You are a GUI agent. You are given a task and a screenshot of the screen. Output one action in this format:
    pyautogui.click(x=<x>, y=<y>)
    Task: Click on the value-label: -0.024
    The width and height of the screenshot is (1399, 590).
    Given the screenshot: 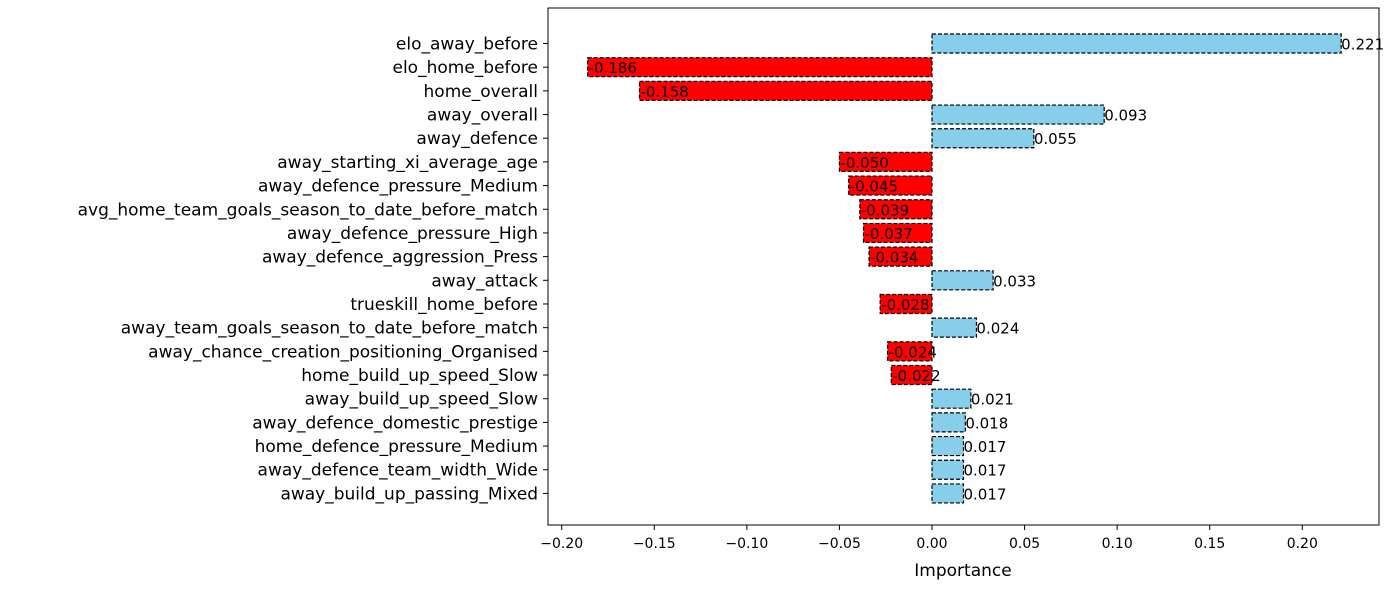 What is the action you would take?
    pyautogui.click(x=913, y=352)
    